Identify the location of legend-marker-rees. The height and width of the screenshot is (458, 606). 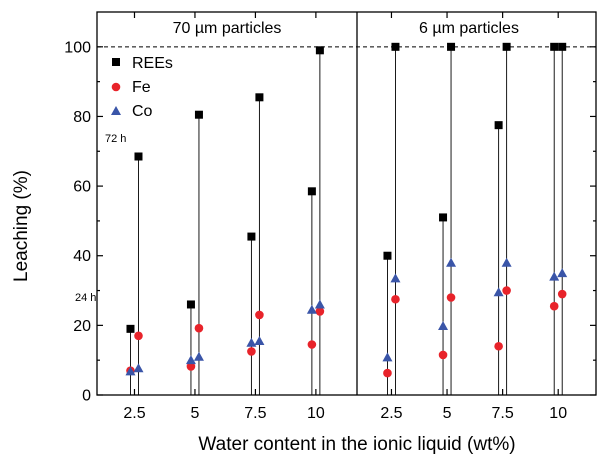
(116, 62).